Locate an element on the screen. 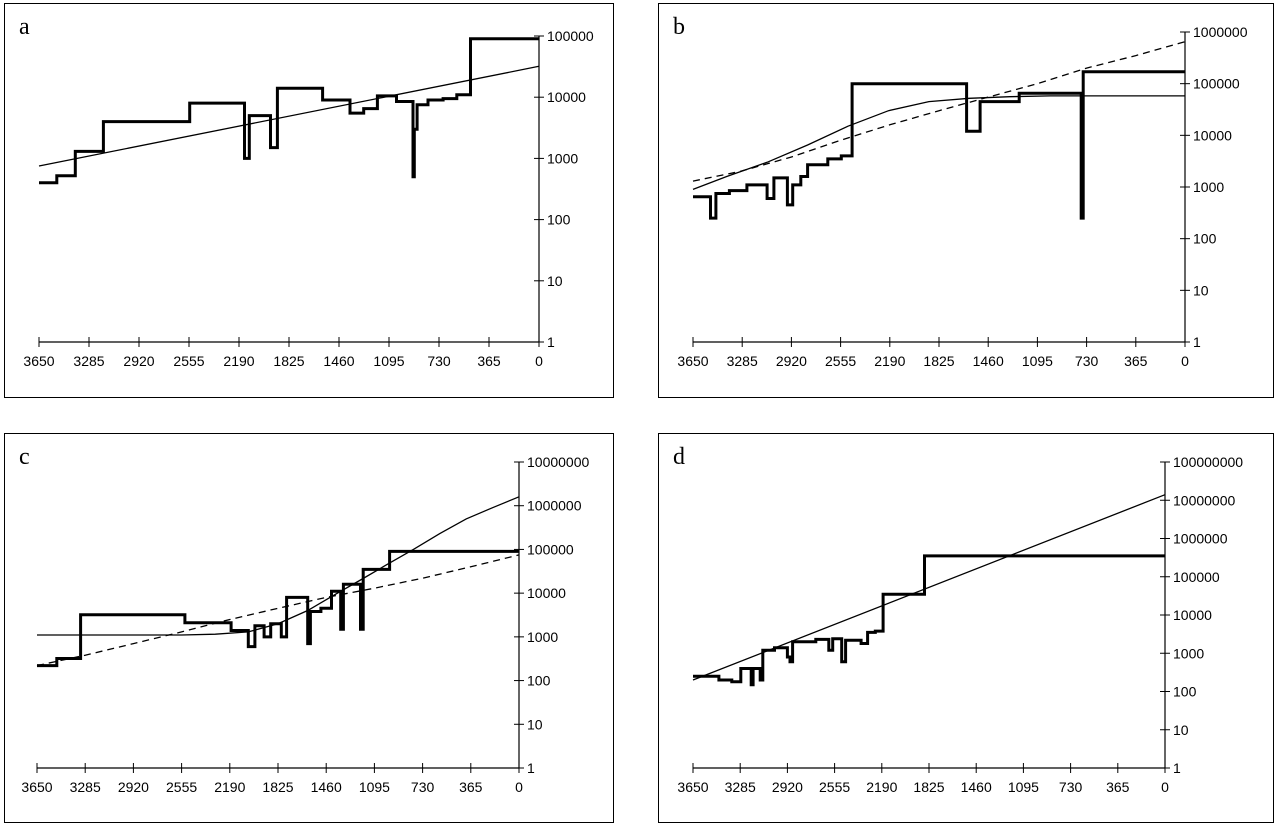 Image resolution: width=1280 pixels, height=827 pixels. series-thin-line-c is located at coordinates (278, 566).